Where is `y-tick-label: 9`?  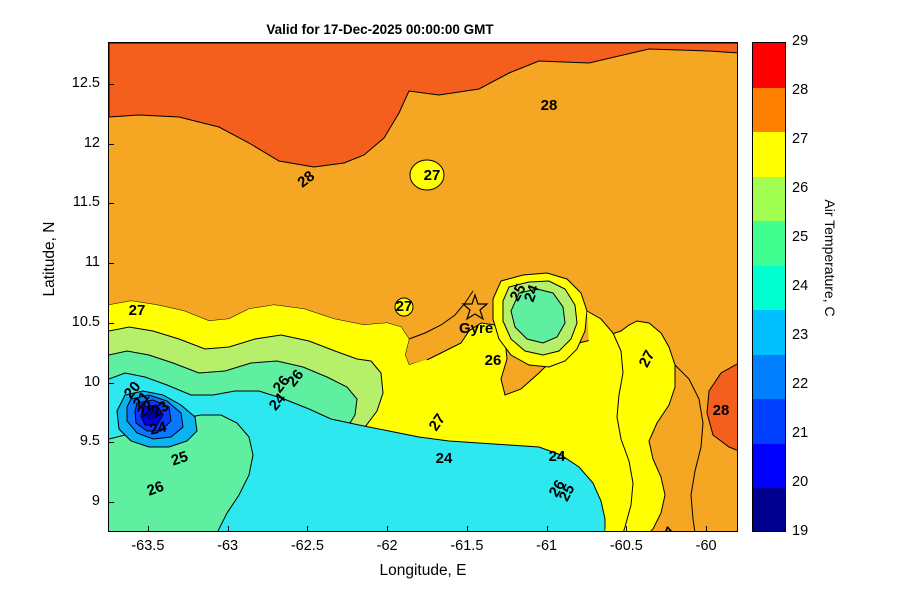 y-tick-label: 9 is located at coordinates (95, 501).